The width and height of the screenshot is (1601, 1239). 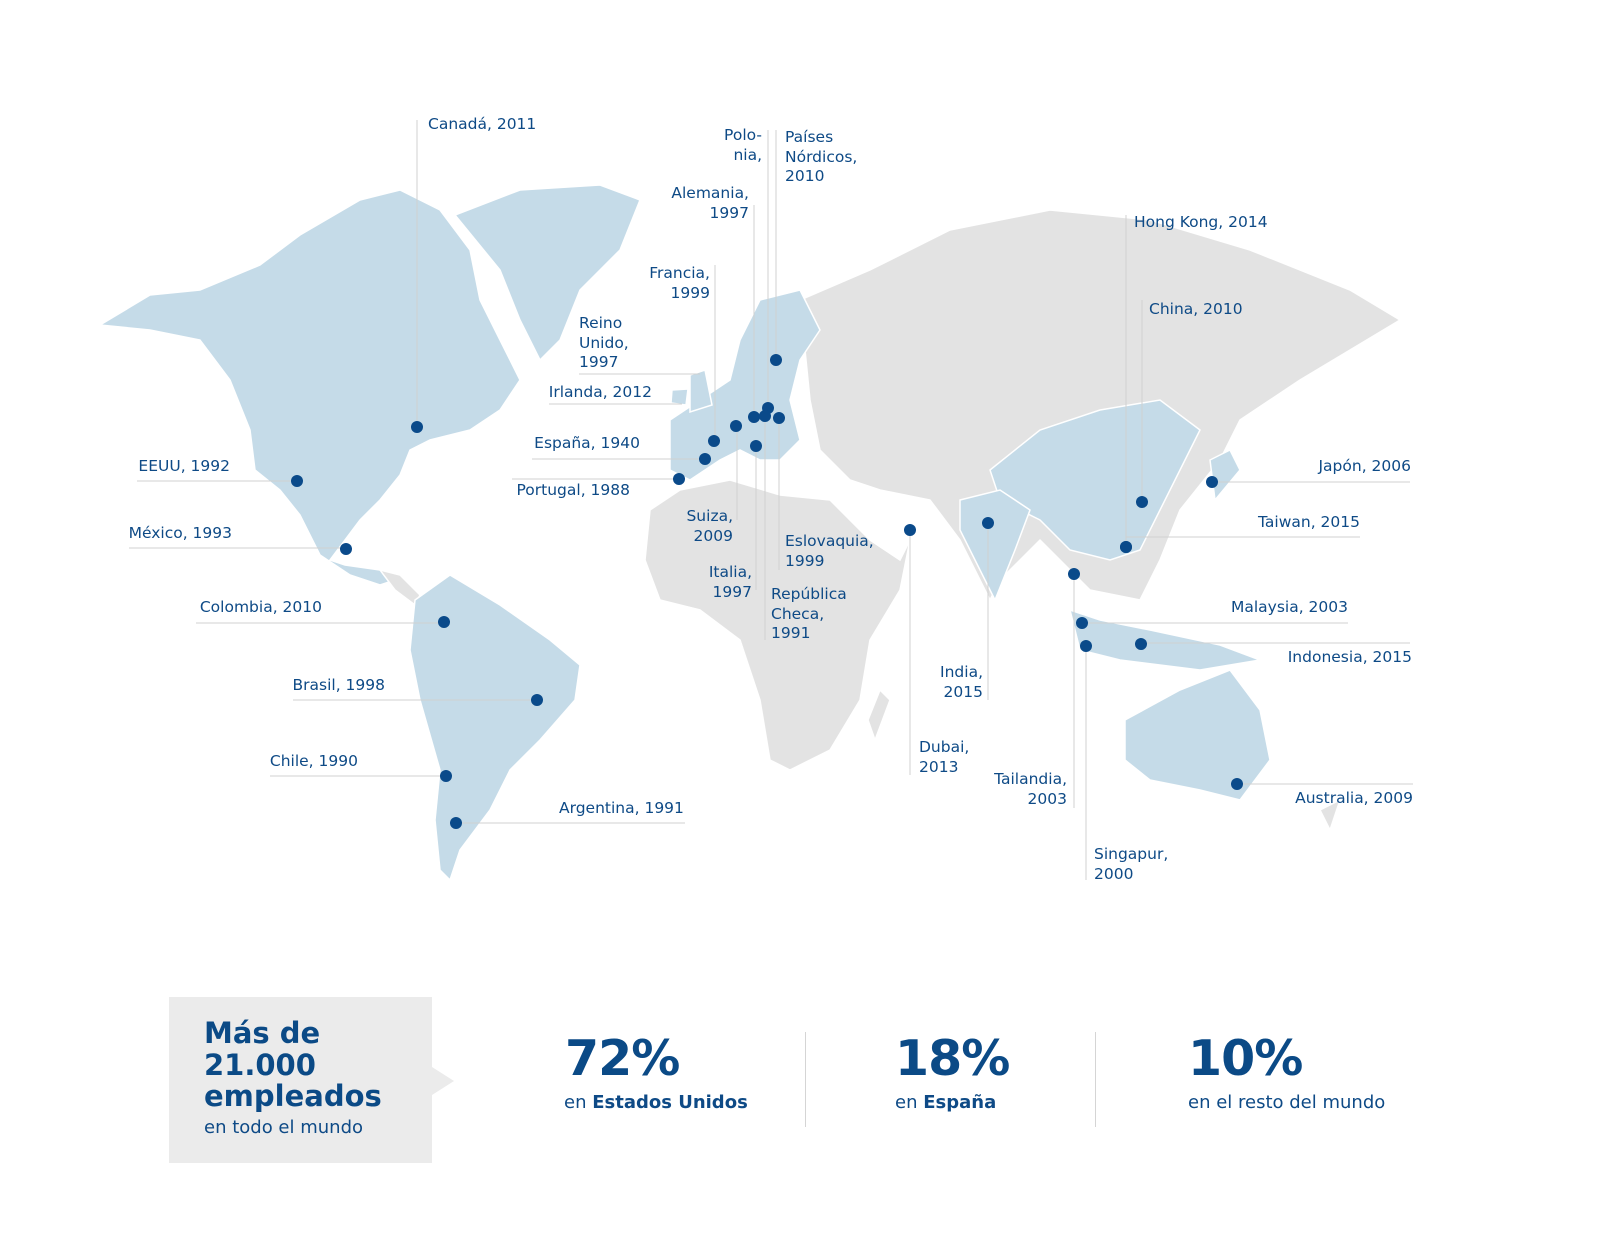 I want to click on label-line: EEUU, 1992, so click(x=184, y=466).